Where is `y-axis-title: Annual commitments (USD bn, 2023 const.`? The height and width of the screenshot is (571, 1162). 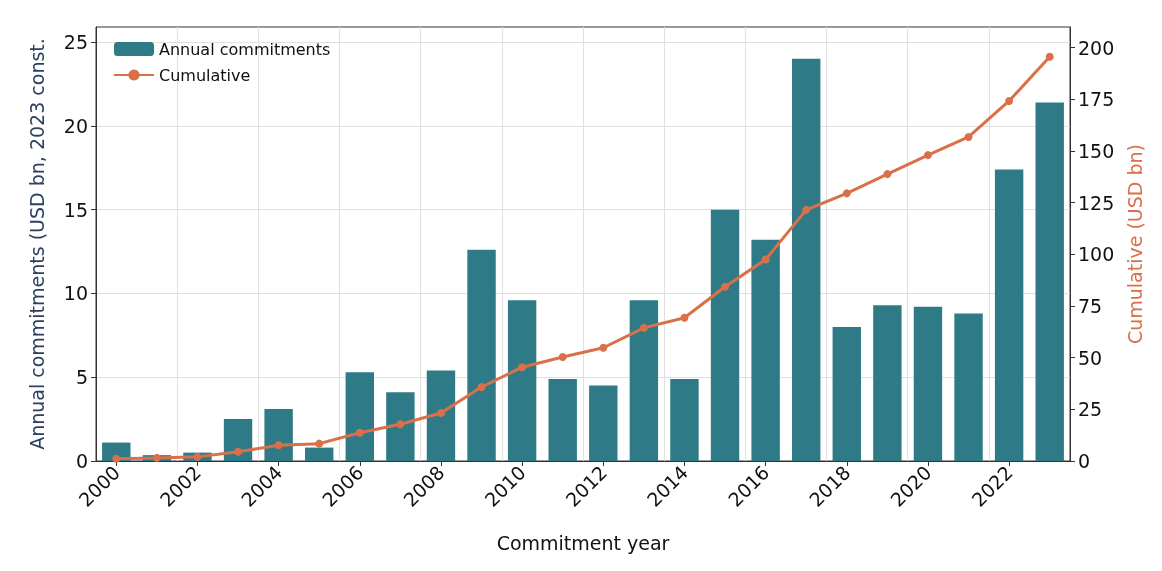 y-axis-title: Annual commitments (USD bn, 2023 const. is located at coordinates (36, 244).